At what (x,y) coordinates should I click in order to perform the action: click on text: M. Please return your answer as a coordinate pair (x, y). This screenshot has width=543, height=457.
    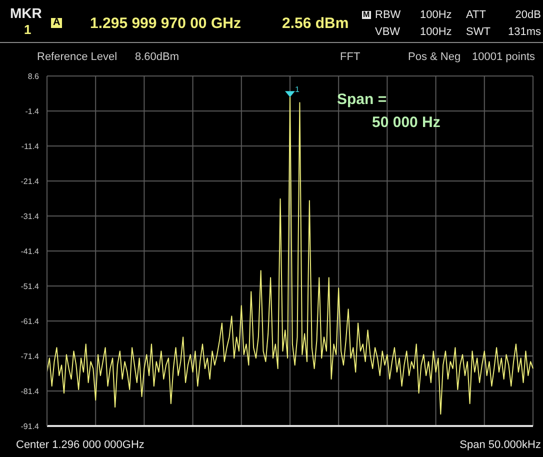
    Looking at the image, I should click on (366, 14).